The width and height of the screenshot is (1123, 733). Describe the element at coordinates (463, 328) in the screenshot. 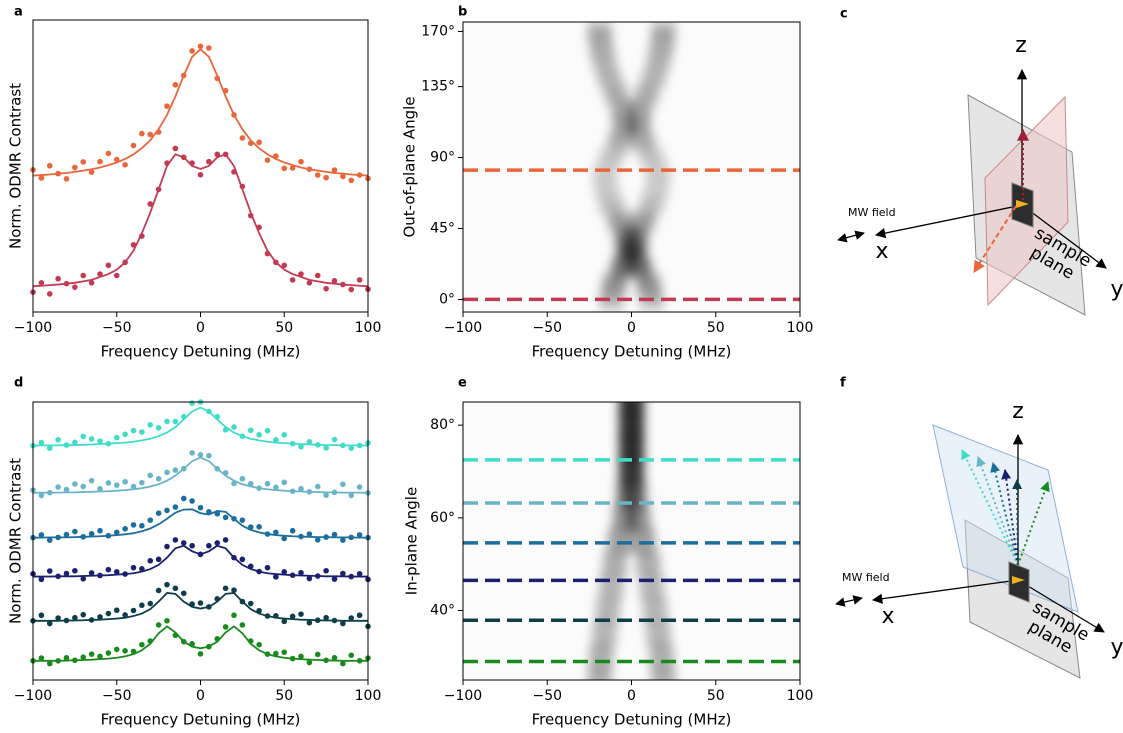

I see `x-tick-label: −100` at that location.